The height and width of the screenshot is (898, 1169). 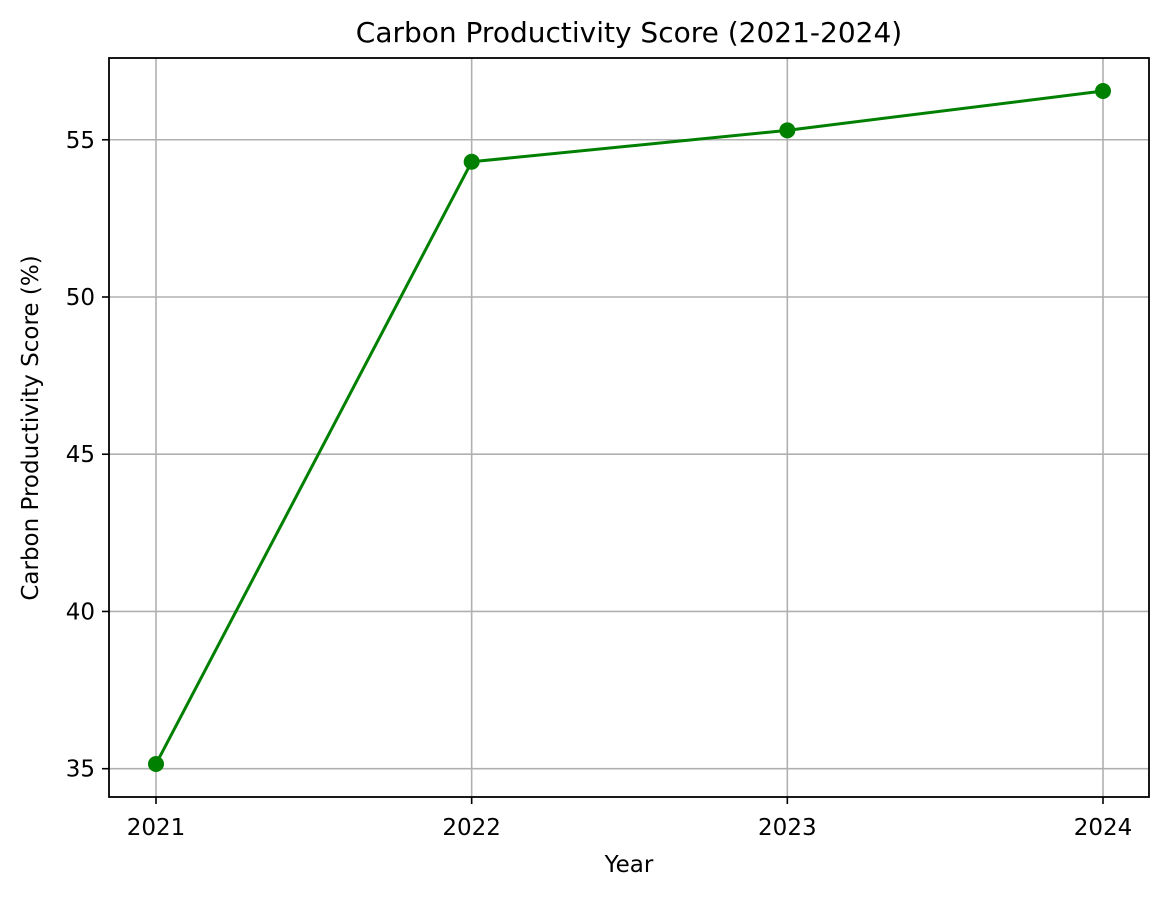 What do you see at coordinates (787, 828) in the screenshot?
I see `x-tick-label: 2023` at bounding box center [787, 828].